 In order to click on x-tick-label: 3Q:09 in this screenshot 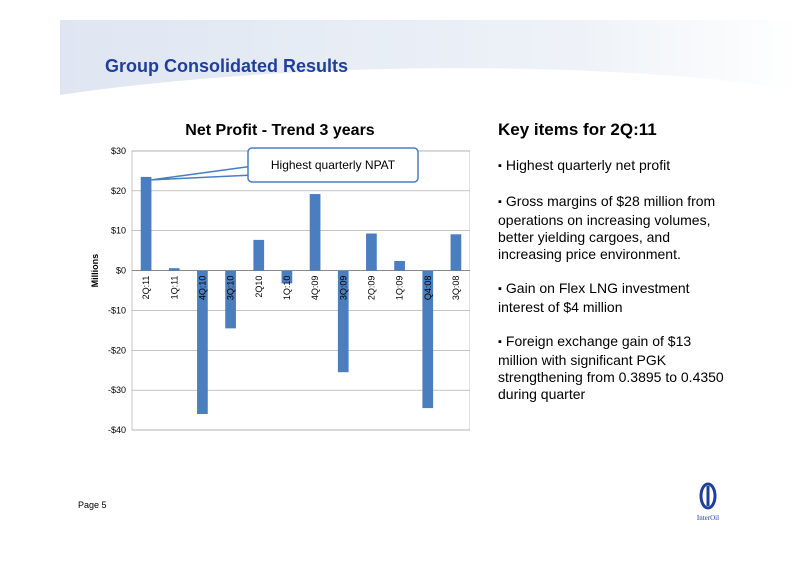, I will do `click(343, 288)`.